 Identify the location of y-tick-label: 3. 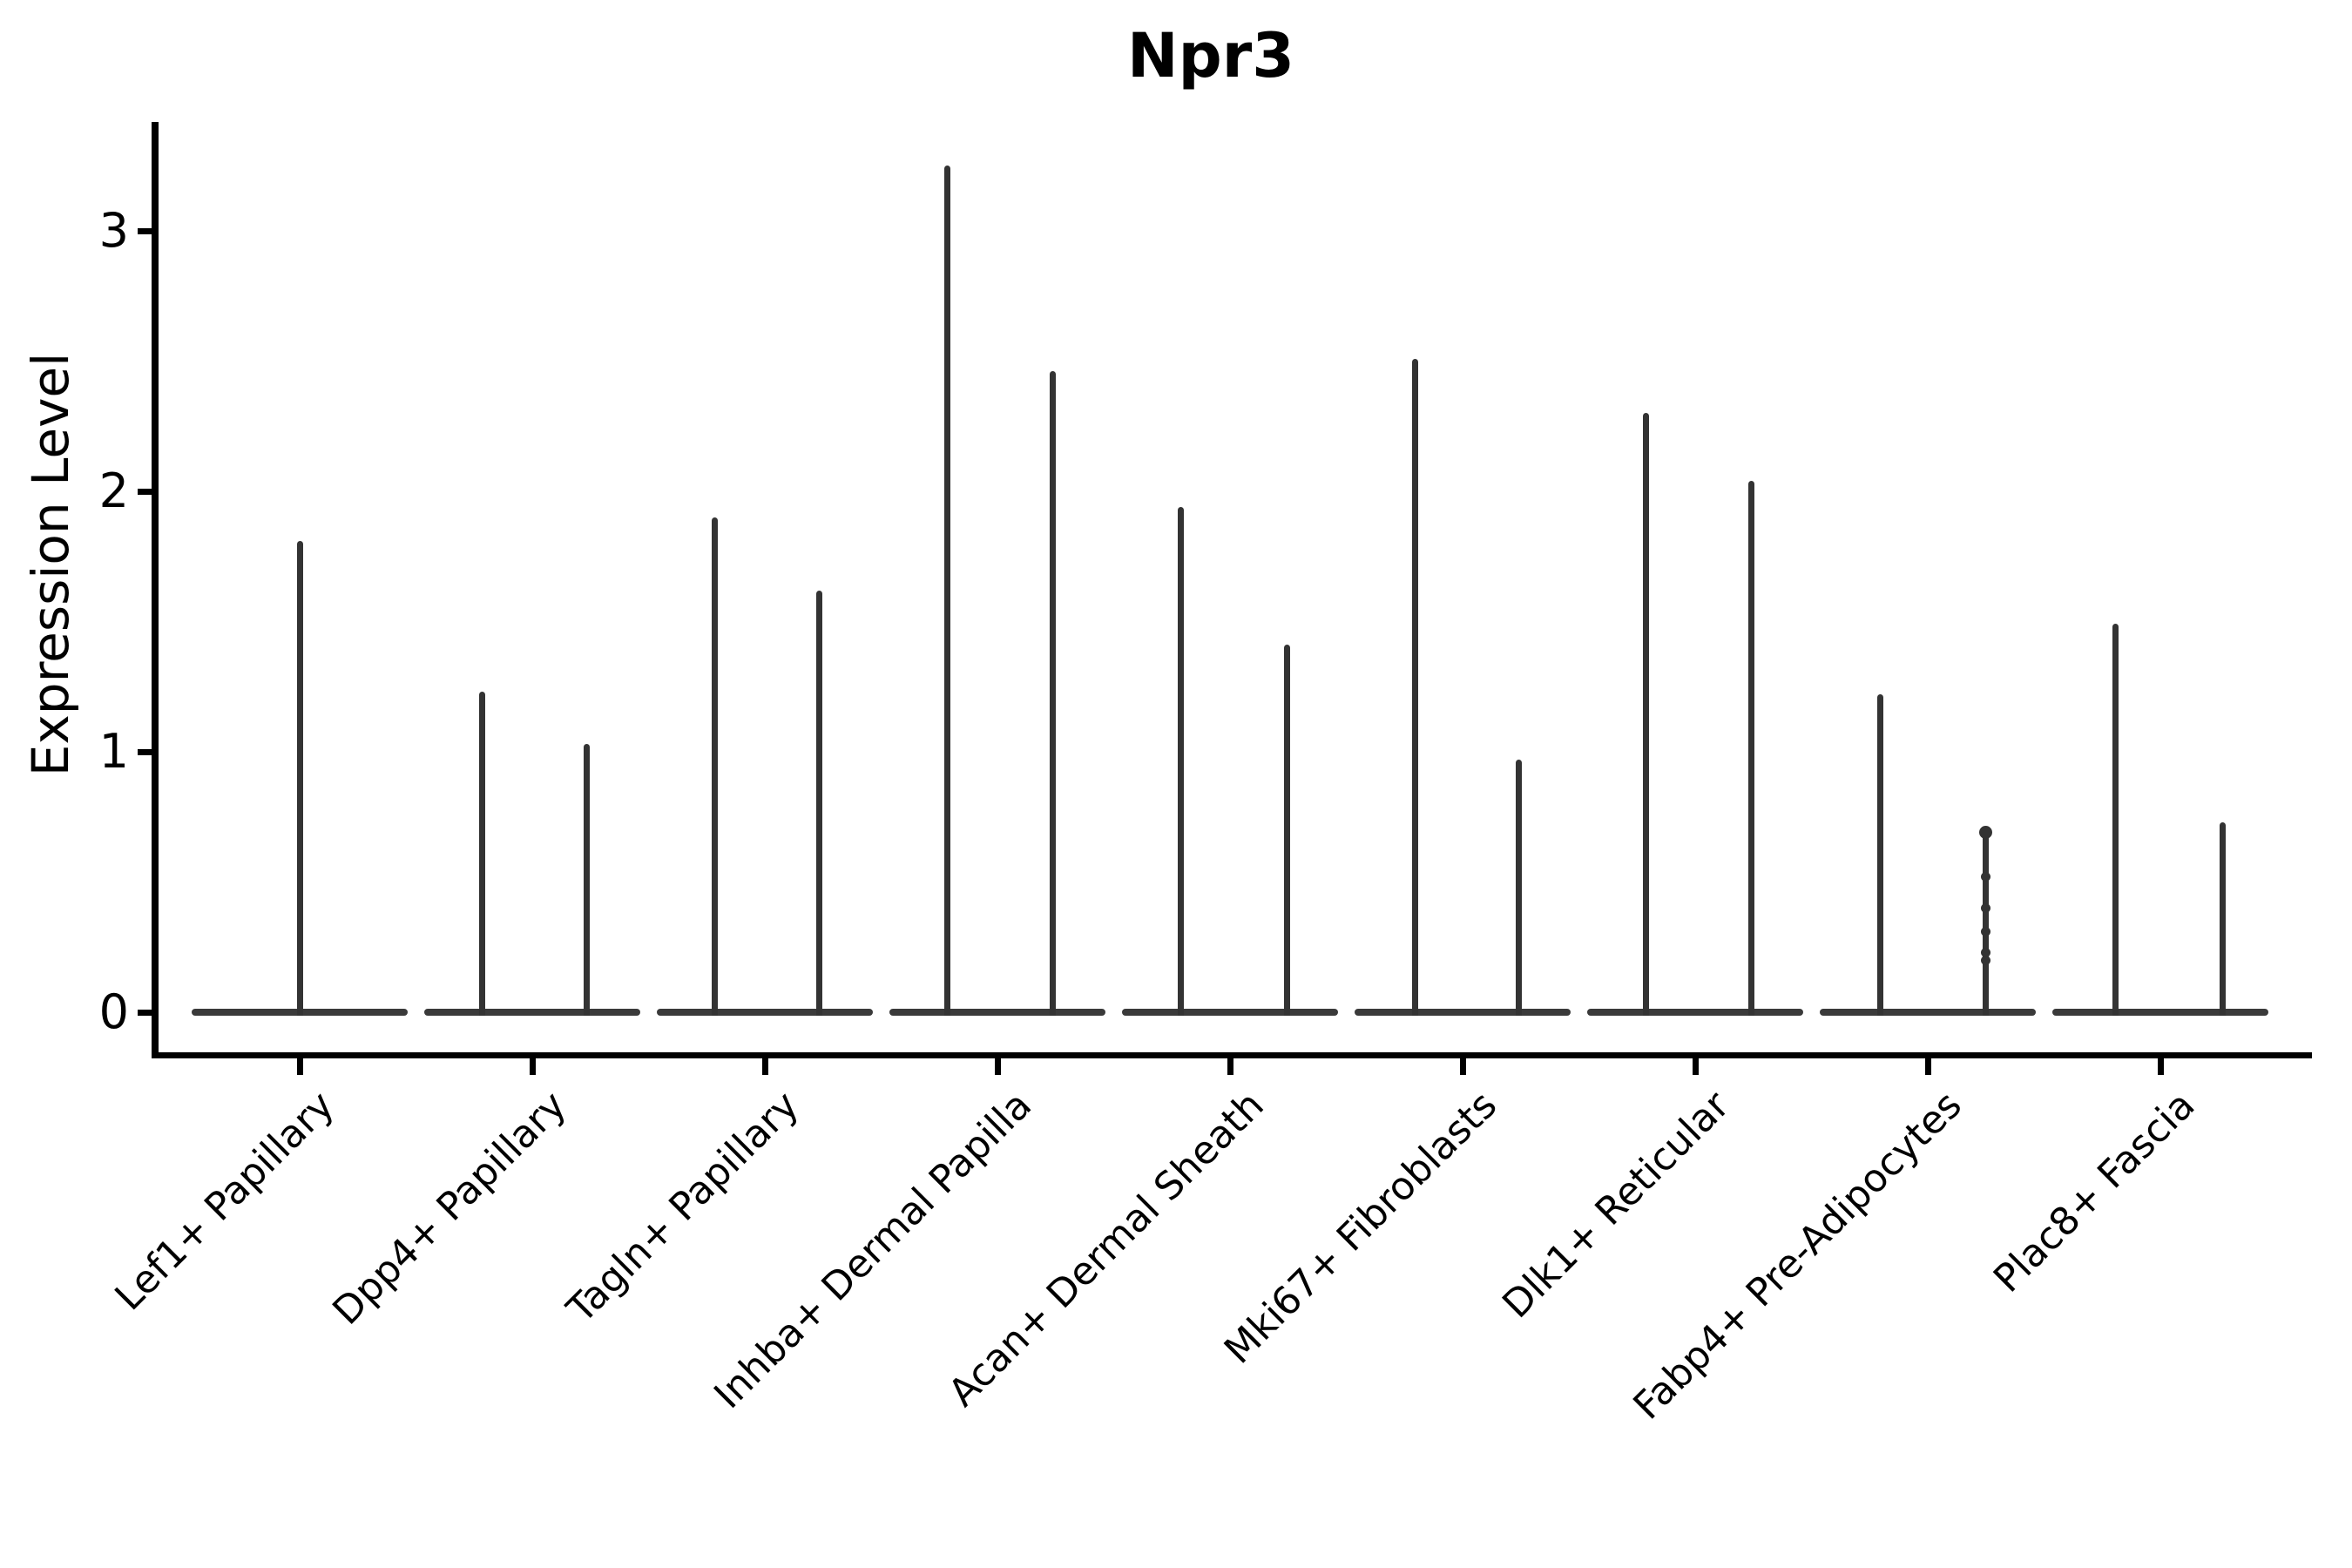
(114, 230).